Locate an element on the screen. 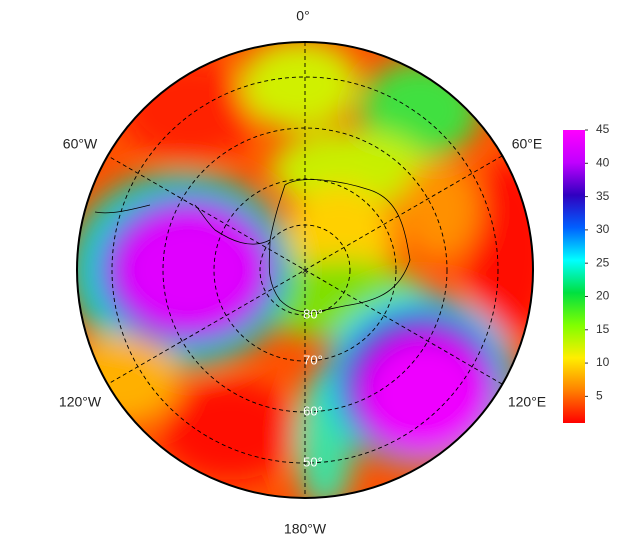 This screenshot has width=625, height=552. colorbar-tick-label: 5 is located at coordinates (599, 396).